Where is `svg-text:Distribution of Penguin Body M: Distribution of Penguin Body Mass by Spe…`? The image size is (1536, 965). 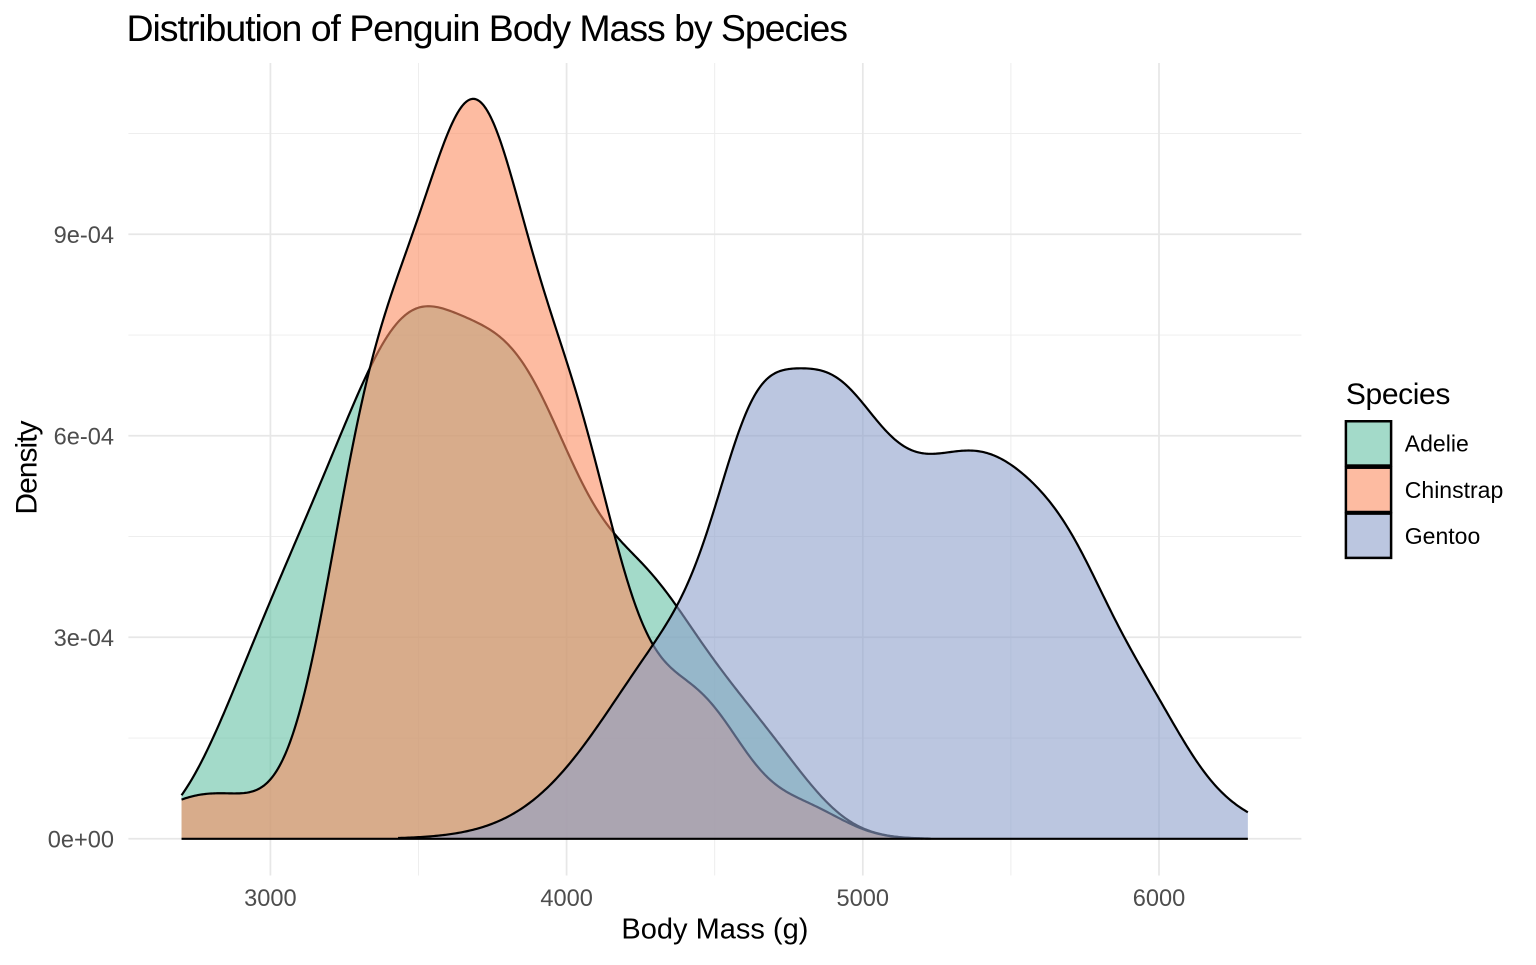
svg-text:Distribution of Penguin Body M: Distribution of Penguin Body Mass by Spe… is located at coordinates (487, 28).